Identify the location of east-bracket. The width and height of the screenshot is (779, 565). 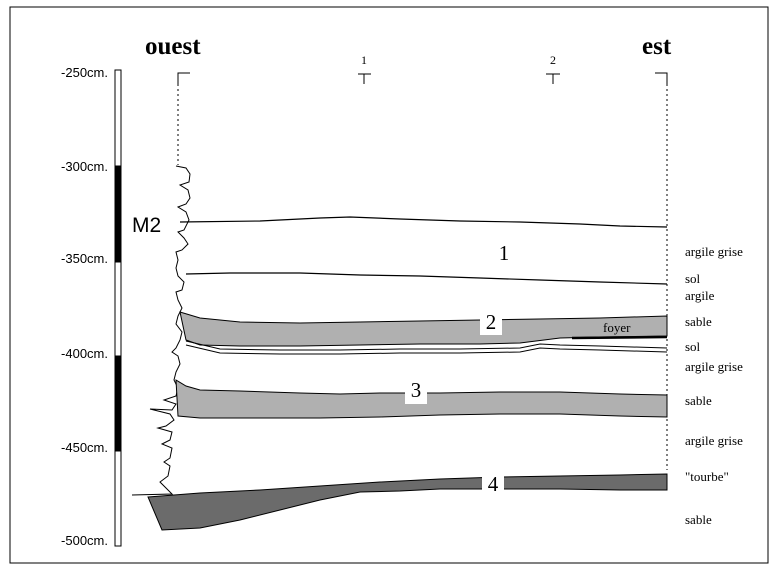
(661, 78).